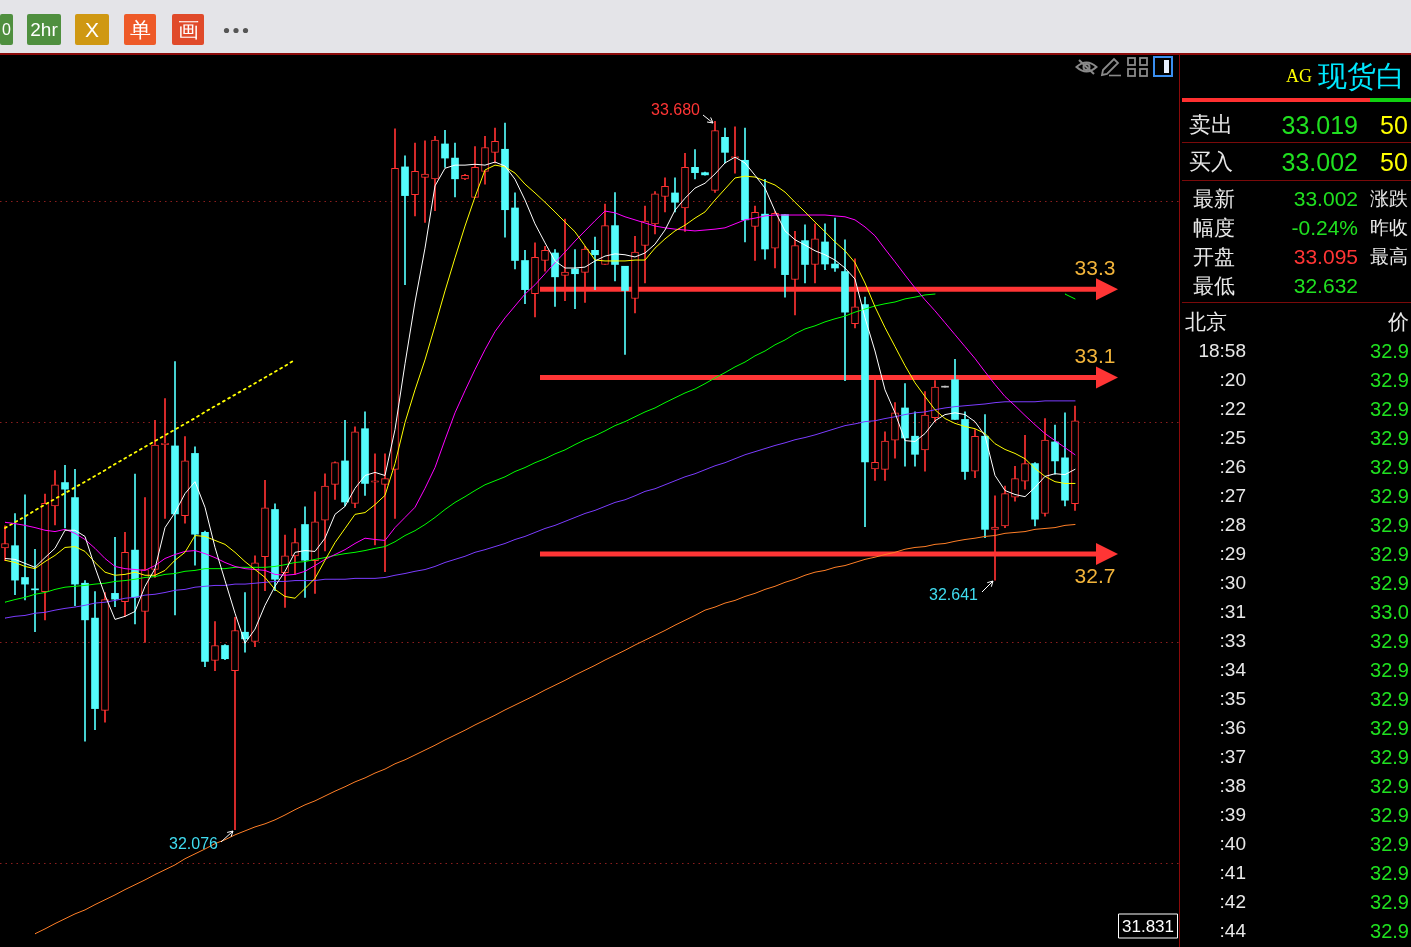 The height and width of the screenshot is (947, 1411). Describe the element at coordinates (1232, 699) in the screenshot. I see `text: :35` at that location.